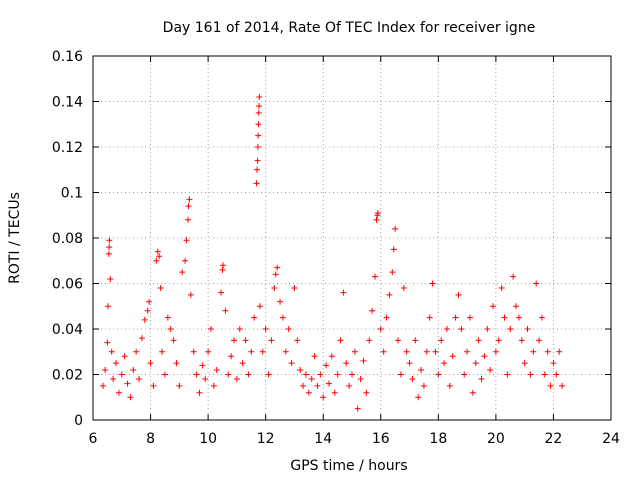  I want to click on x-tick-label: 14, so click(323, 439).